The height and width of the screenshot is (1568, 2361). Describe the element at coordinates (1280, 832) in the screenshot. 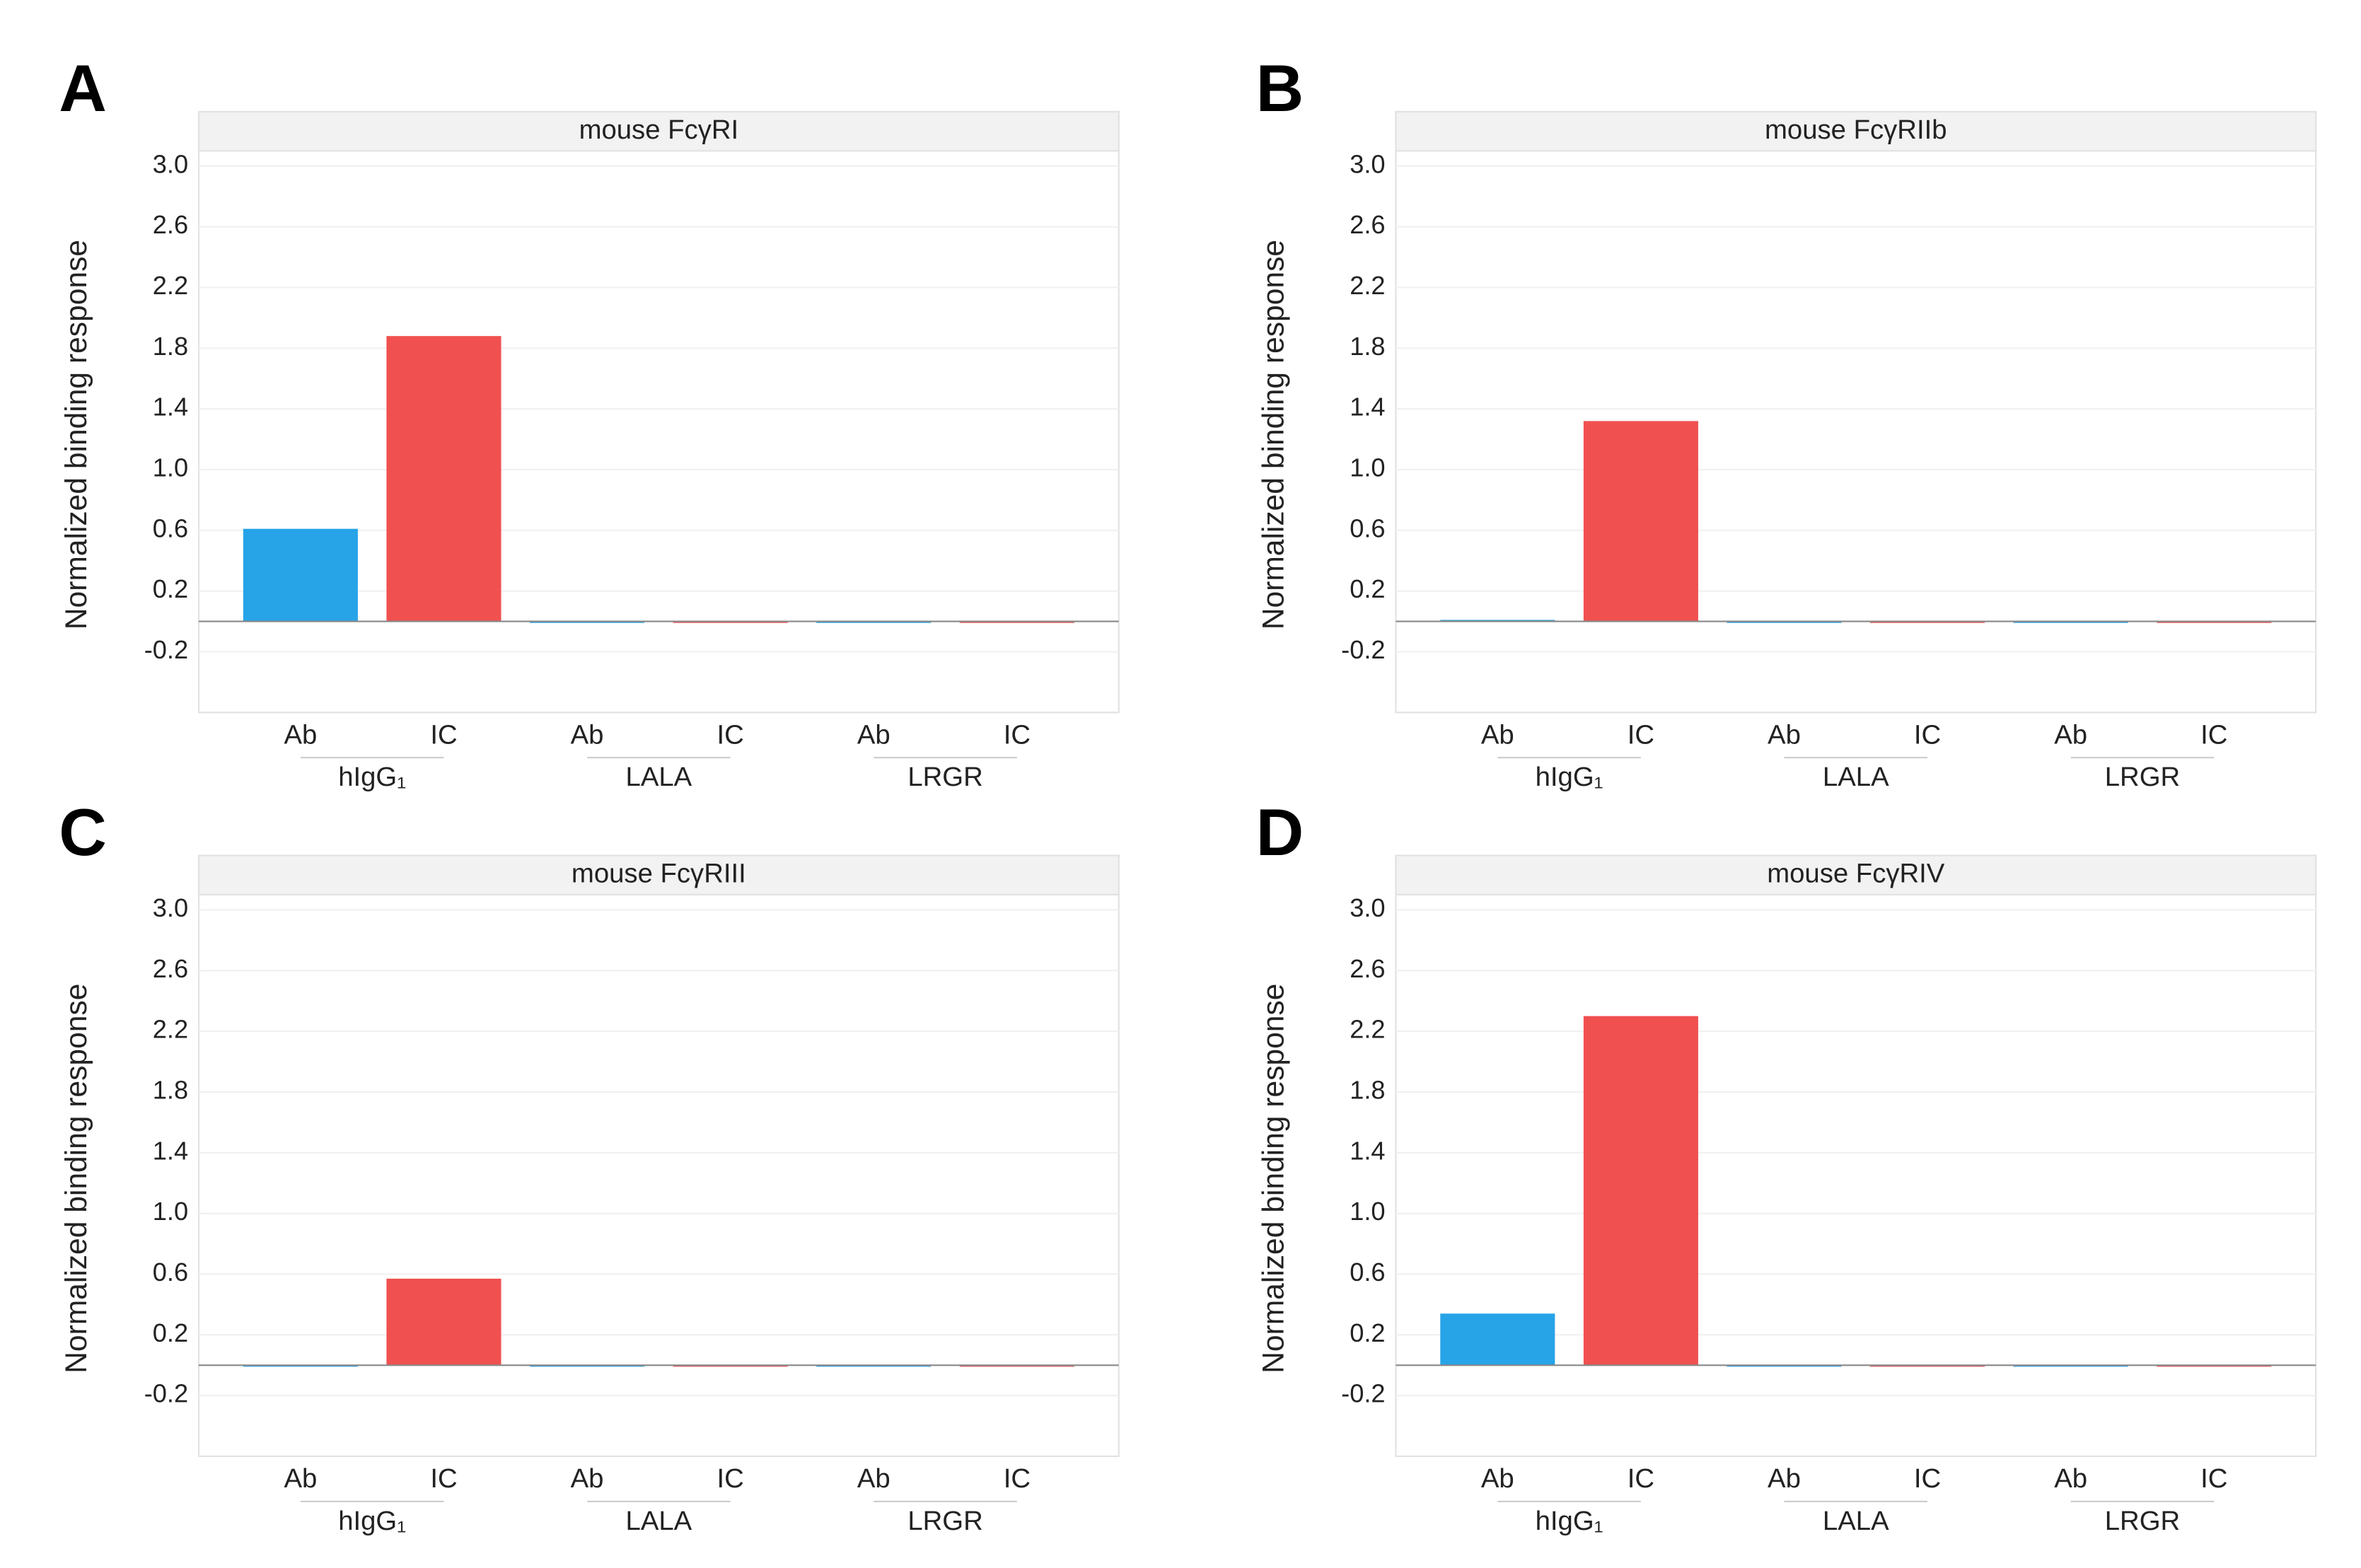

I see `panel-label: D` at that location.